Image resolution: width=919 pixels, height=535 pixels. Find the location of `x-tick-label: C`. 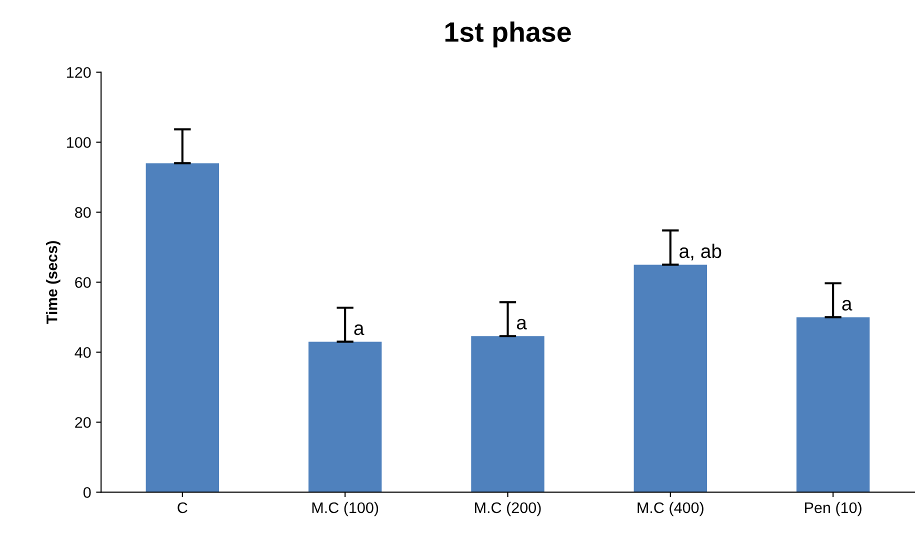

x-tick-label: C is located at coordinates (183, 508).